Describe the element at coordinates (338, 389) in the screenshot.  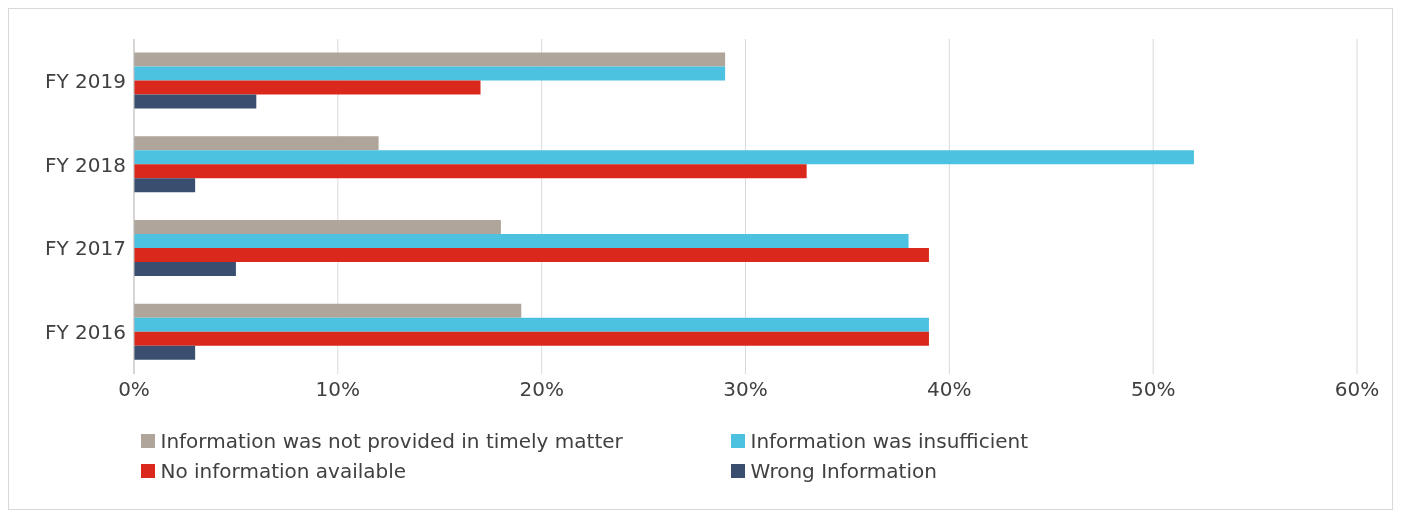
I see `x-tick-label: 10%` at that location.